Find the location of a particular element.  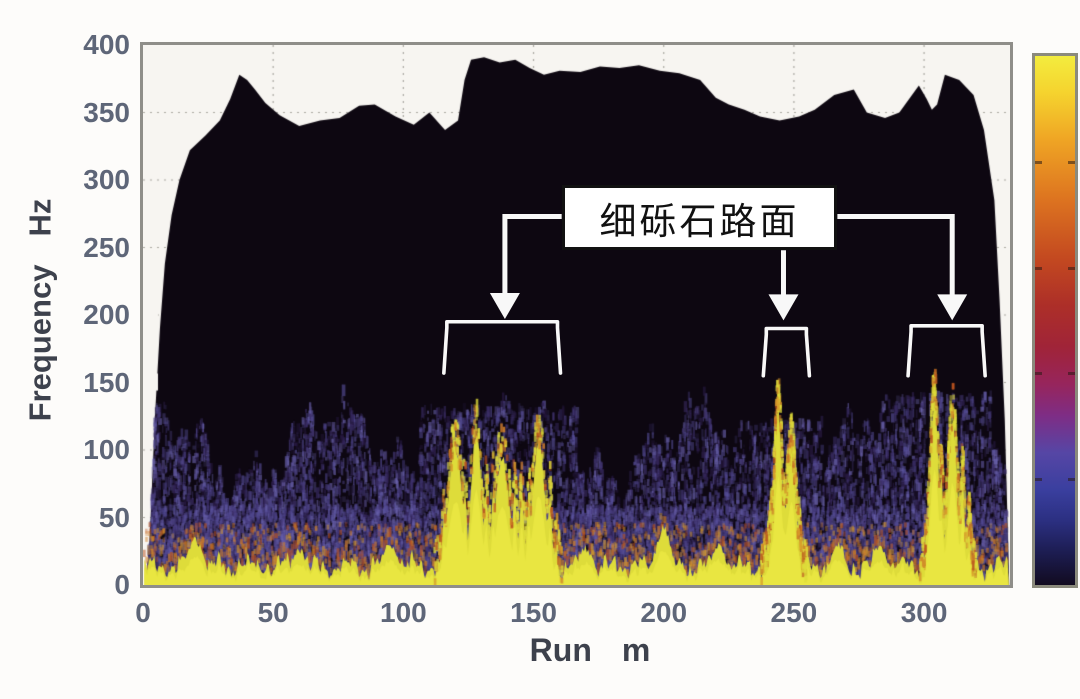

y-tick-label: 400 is located at coordinates (106, 44).